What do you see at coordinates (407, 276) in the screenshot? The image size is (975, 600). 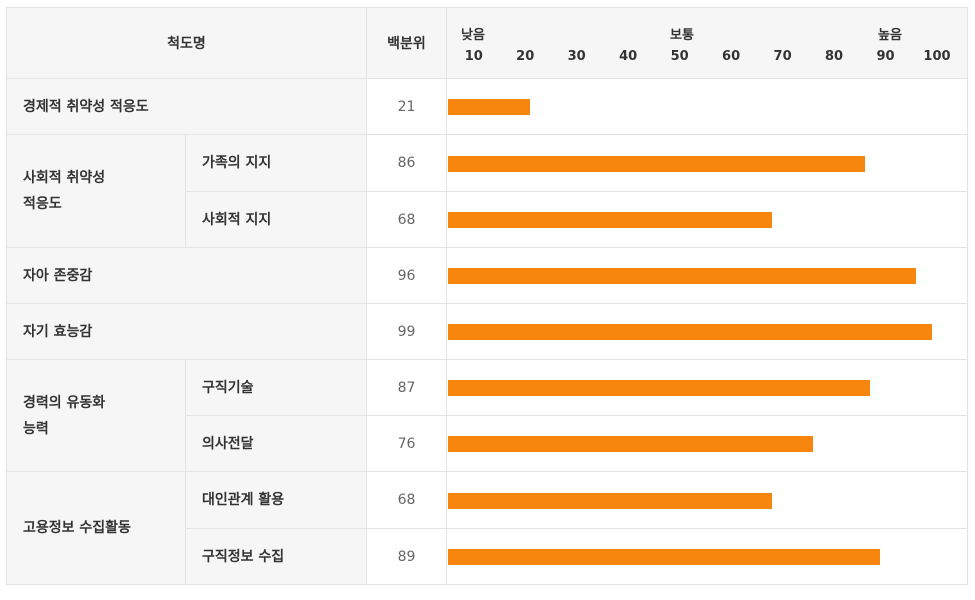 I see `percentile-value: 96` at bounding box center [407, 276].